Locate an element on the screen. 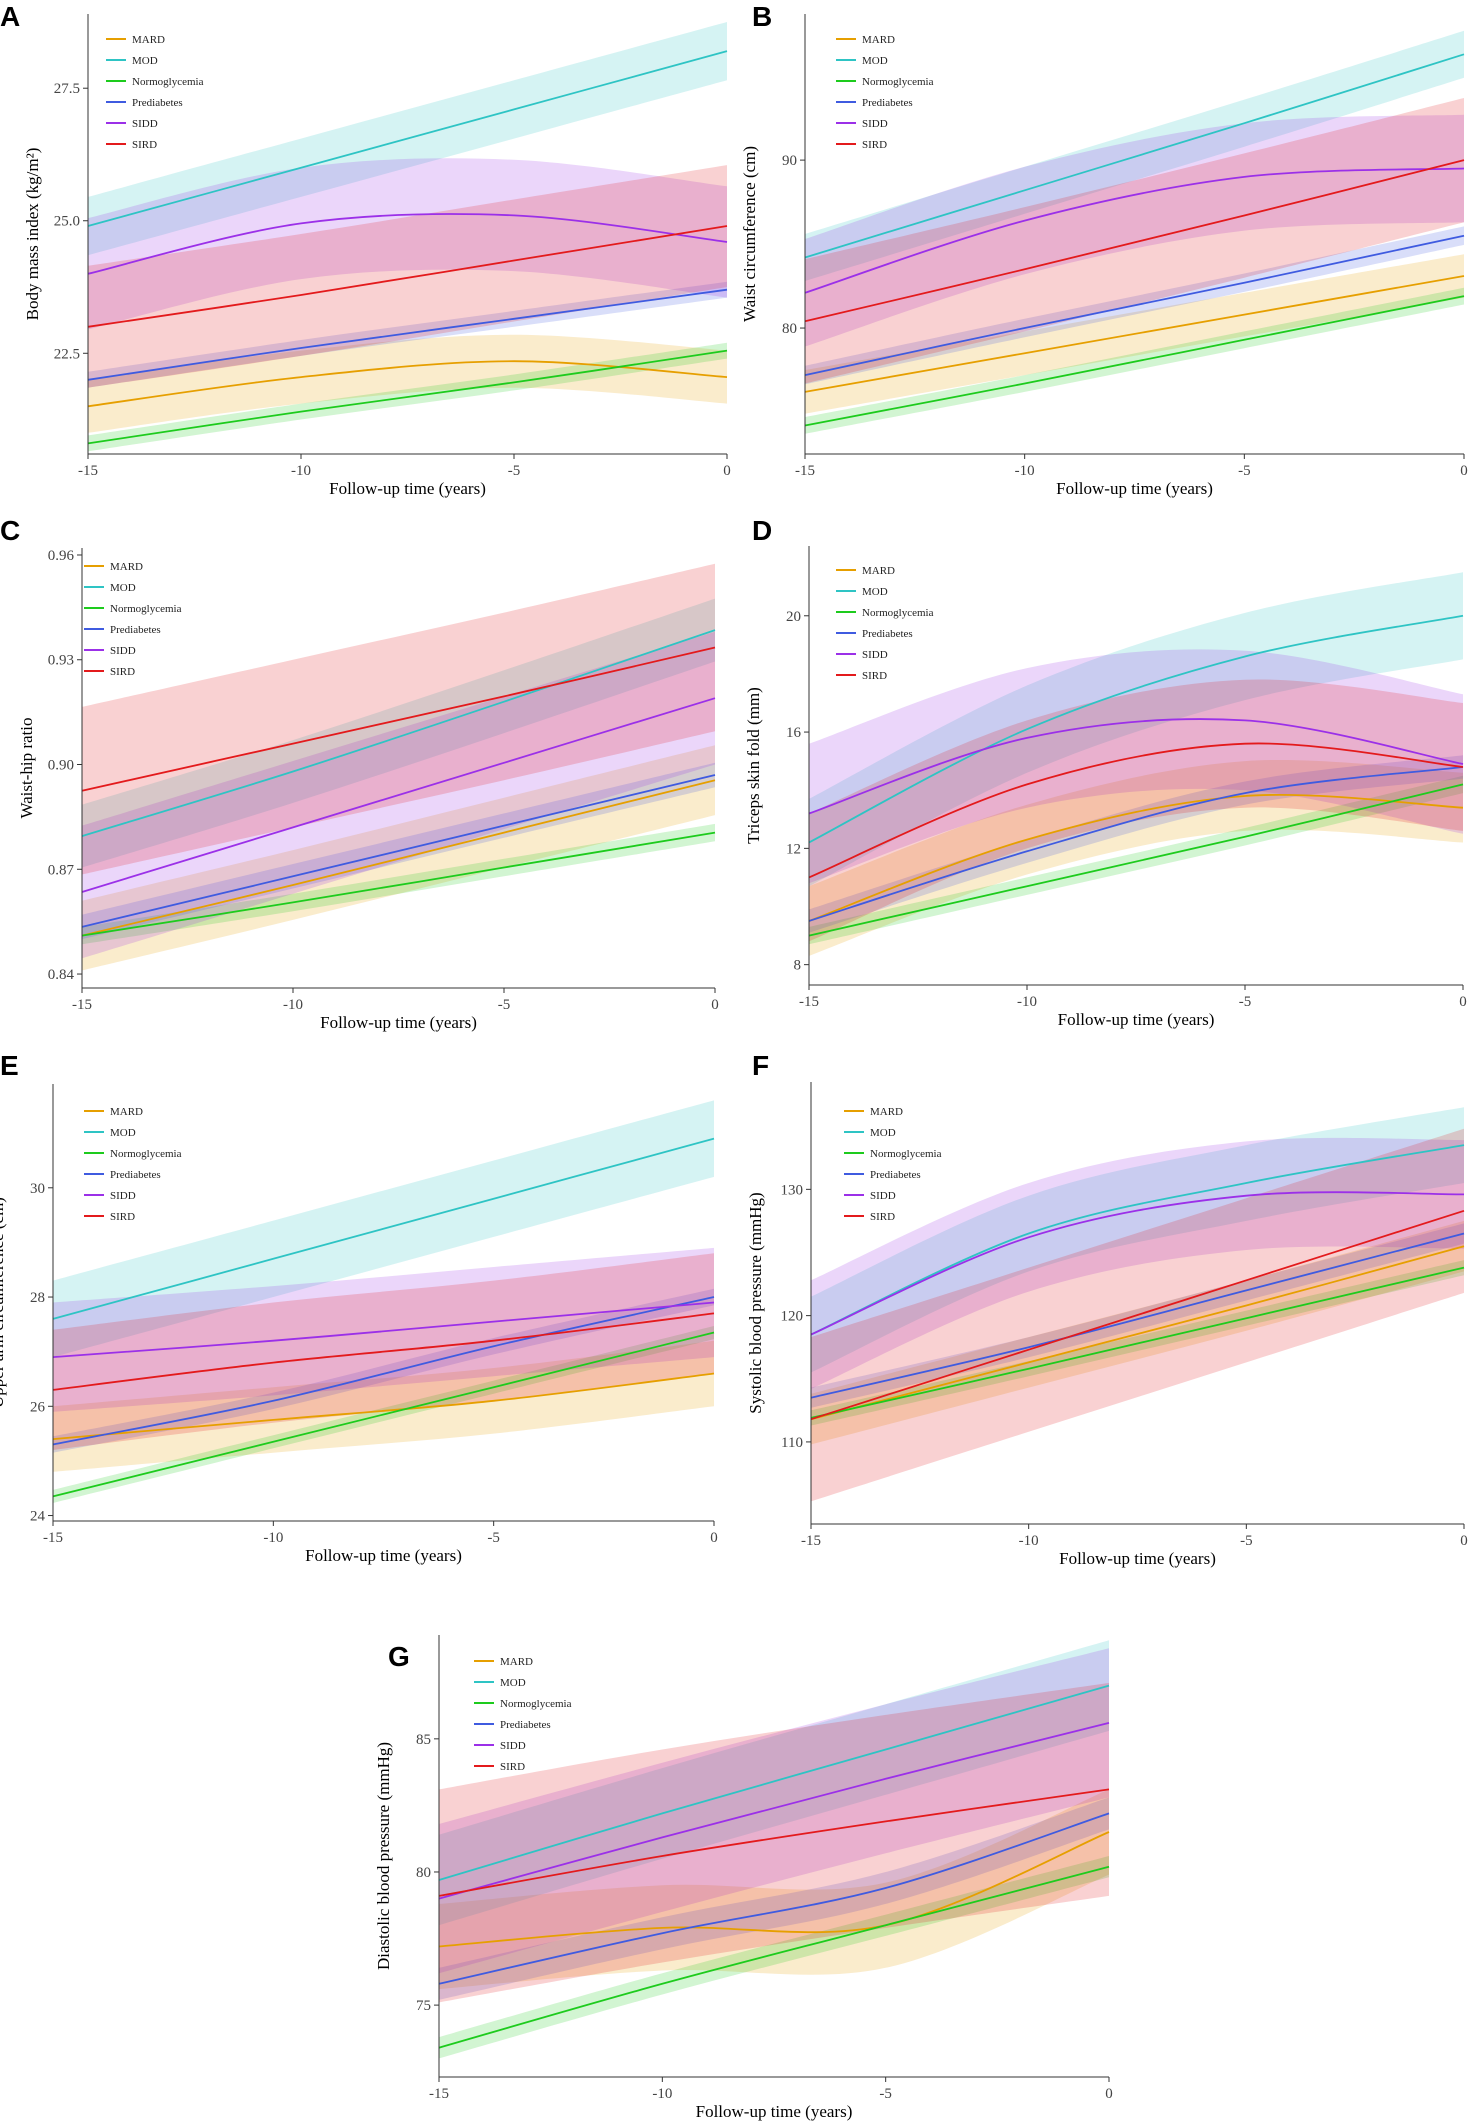 This screenshot has width=1471, height=2125. y-tick-label: 28 is located at coordinates (37, 1298).